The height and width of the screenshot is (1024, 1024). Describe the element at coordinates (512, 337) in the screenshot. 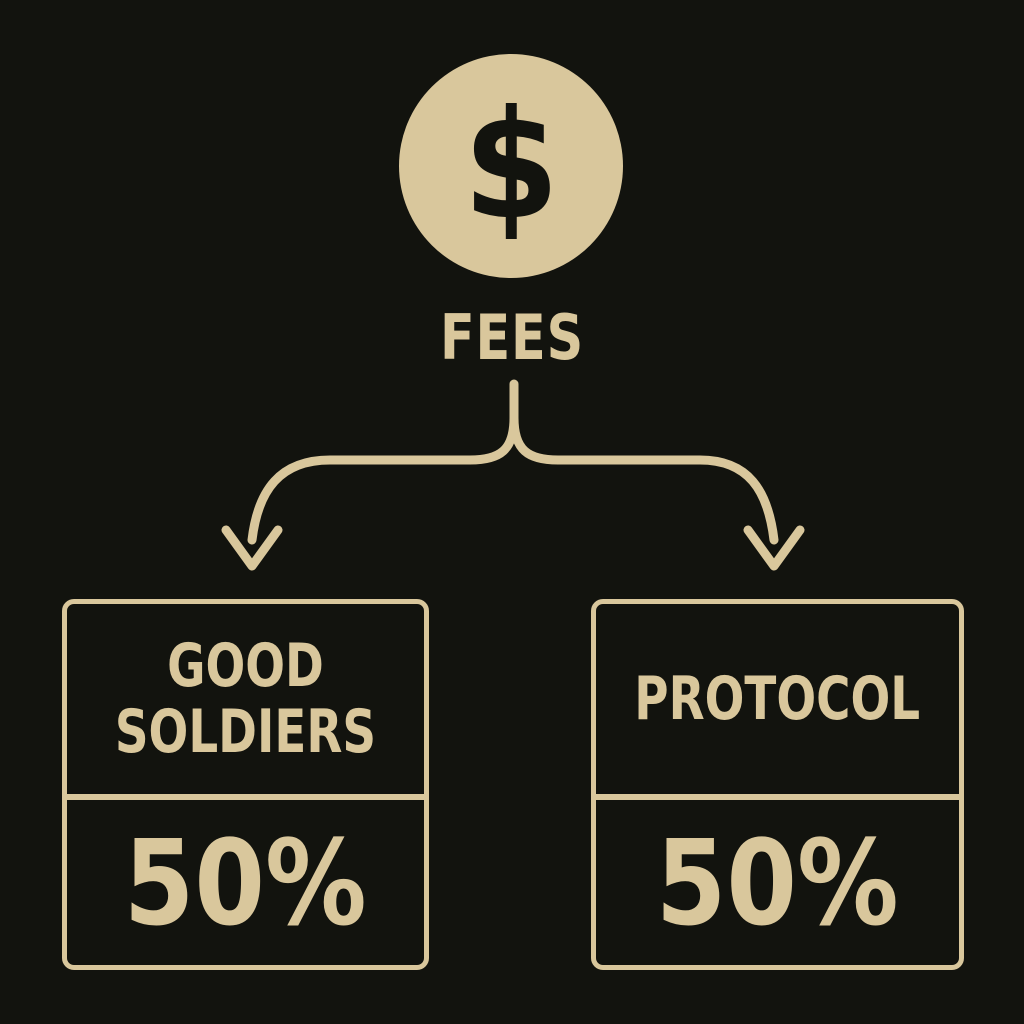

I see `fees-label: FEES` at that location.